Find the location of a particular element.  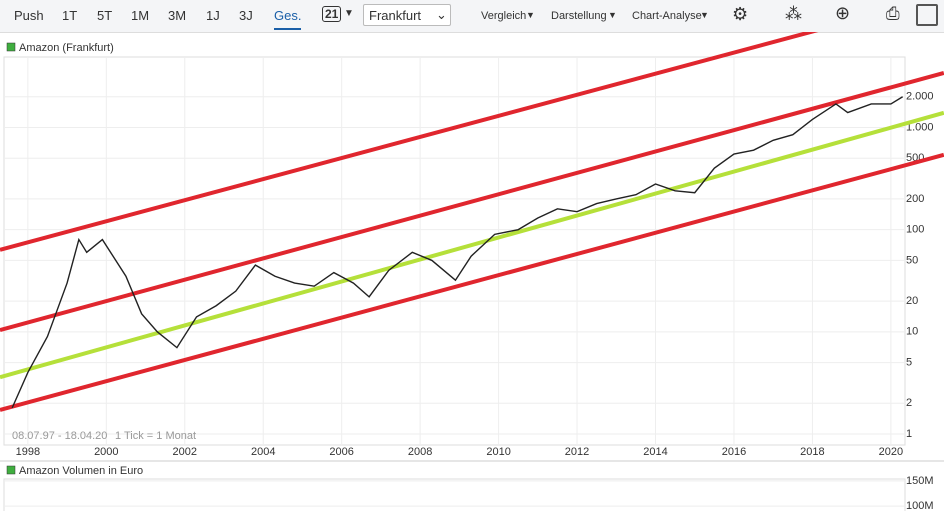

y-tick-label: 50 is located at coordinates (912, 260).